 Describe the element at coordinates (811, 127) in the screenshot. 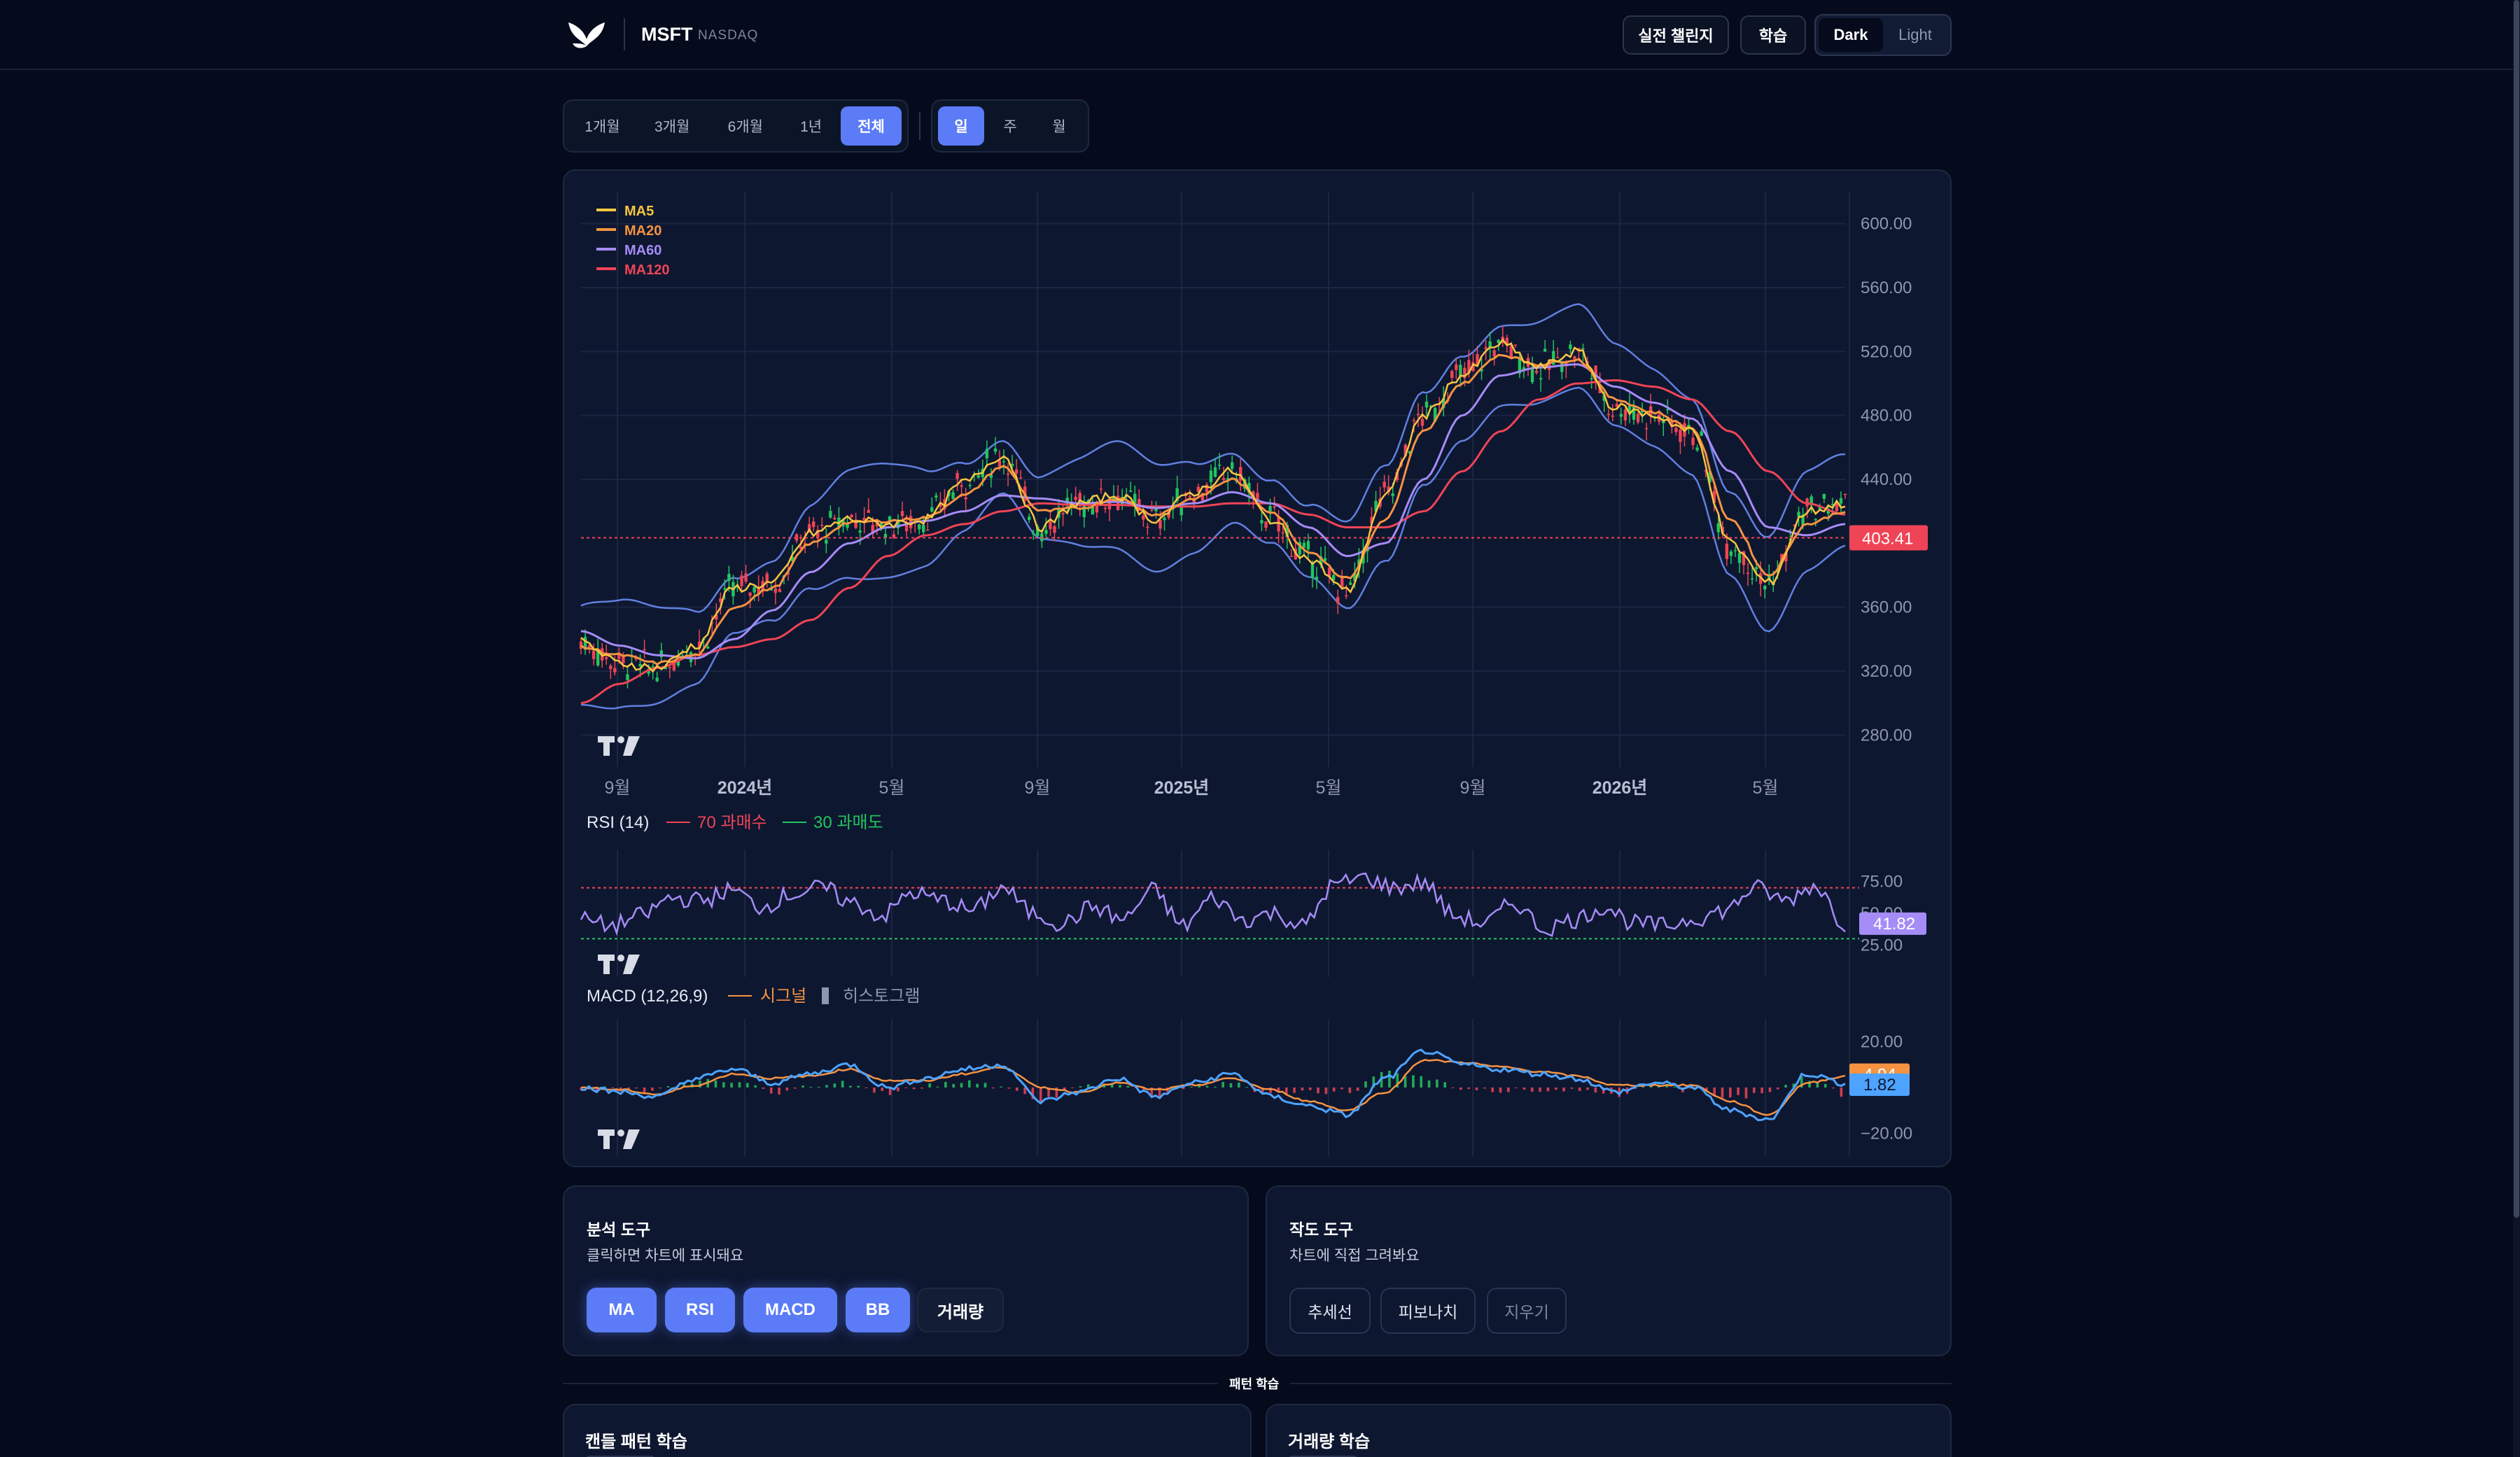

I see `tab-period-1y: 1년` at that location.